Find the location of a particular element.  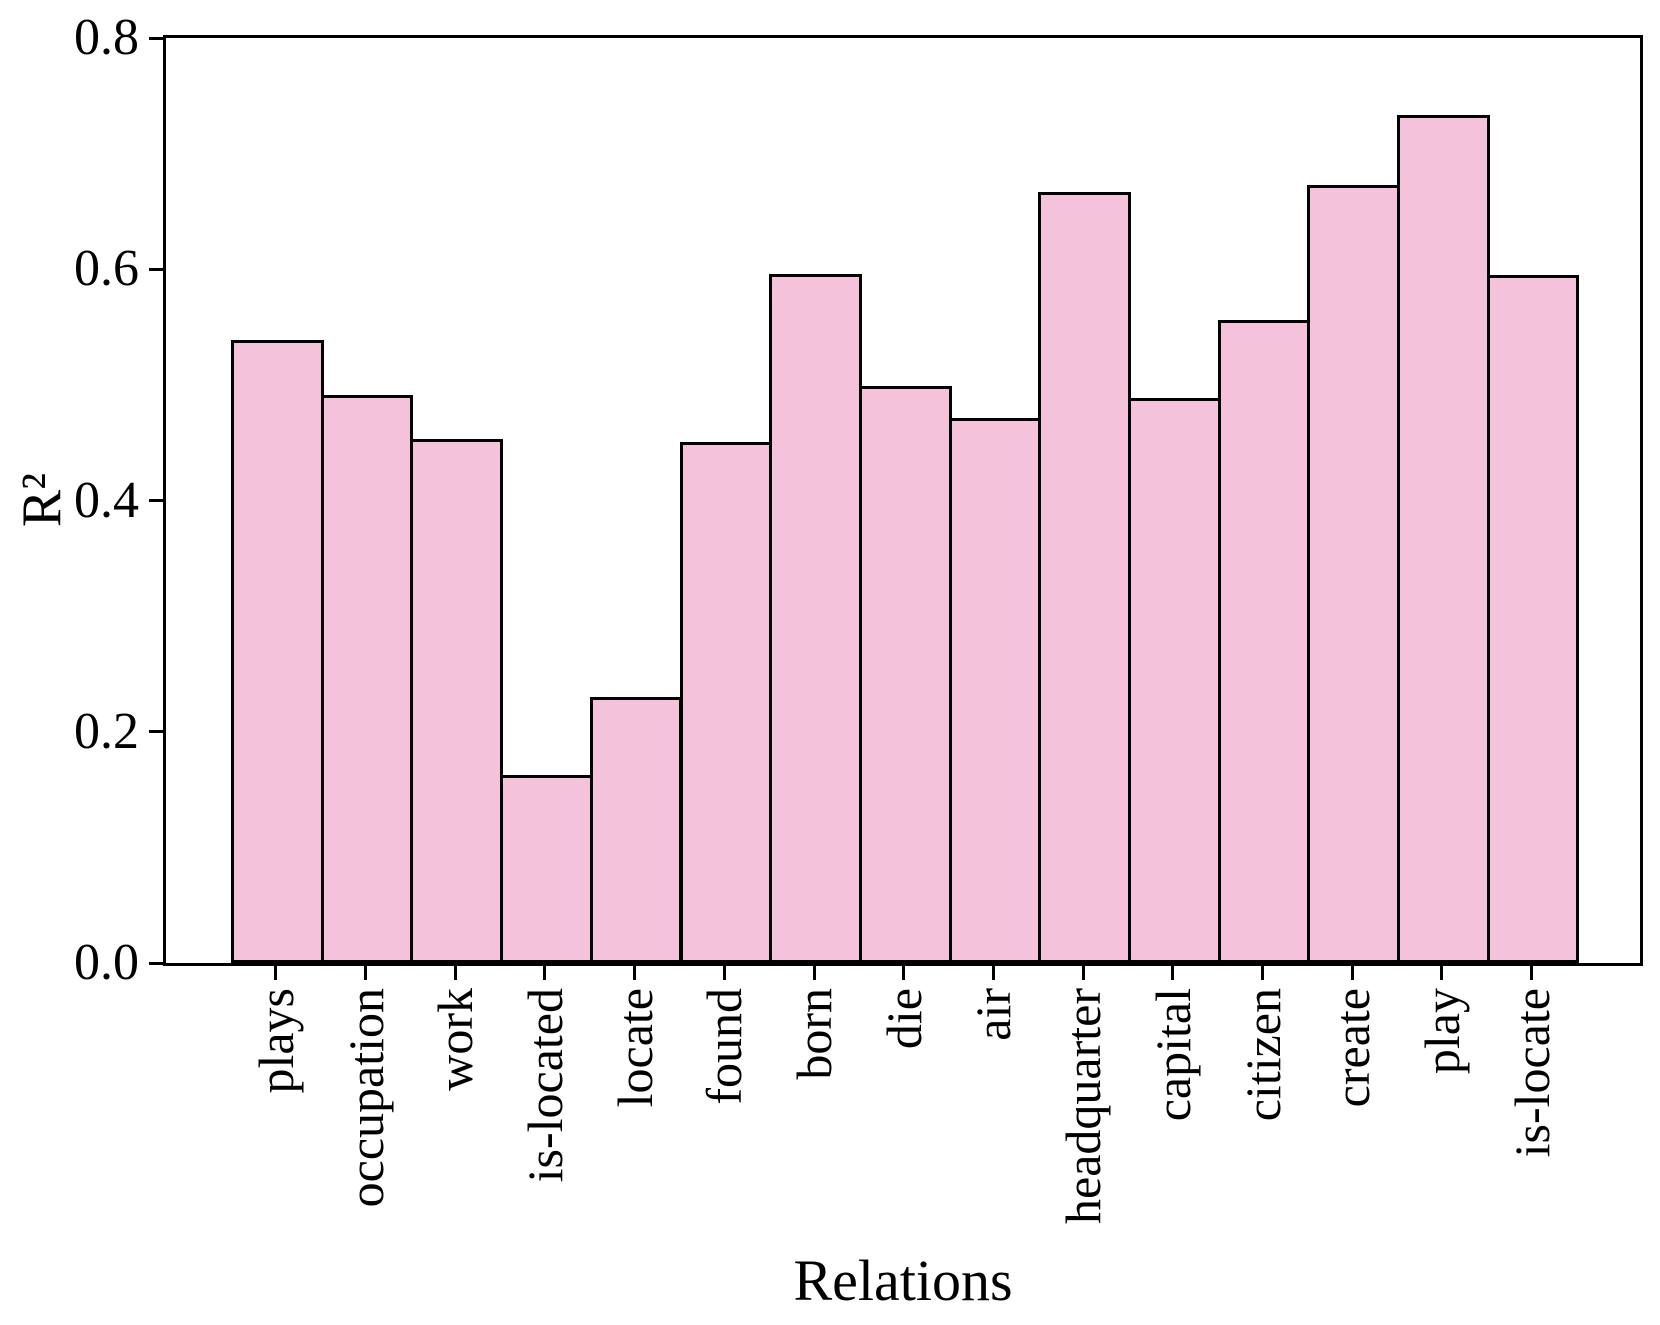

y-tick-label: 0.4 is located at coordinates (106, 500).